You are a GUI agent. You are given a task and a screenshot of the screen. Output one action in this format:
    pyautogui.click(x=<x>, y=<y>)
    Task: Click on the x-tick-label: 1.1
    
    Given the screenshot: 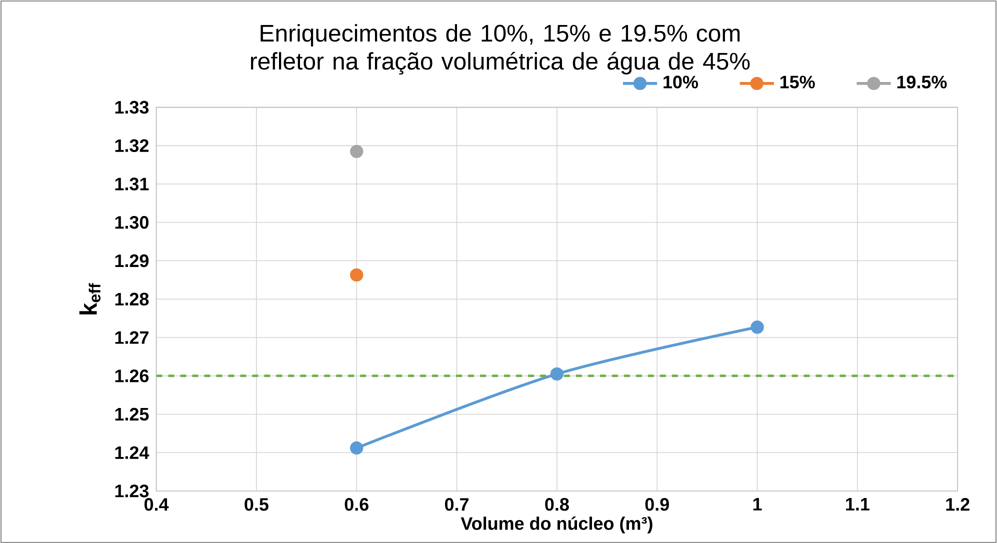 What is the action you would take?
    pyautogui.click(x=858, y=504)
    